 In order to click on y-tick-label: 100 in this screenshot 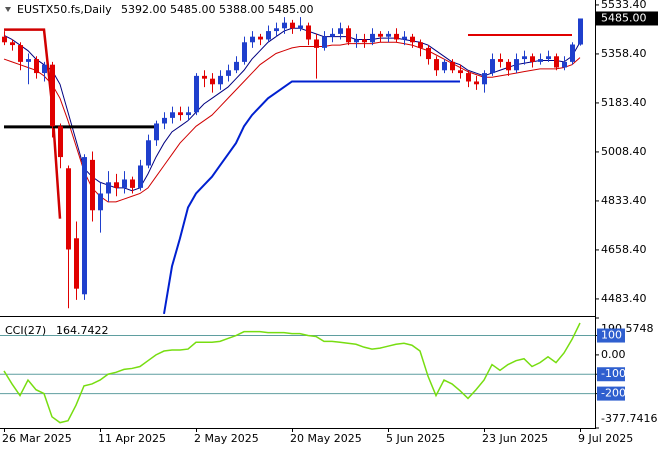, I will do `click(611, 335)`.